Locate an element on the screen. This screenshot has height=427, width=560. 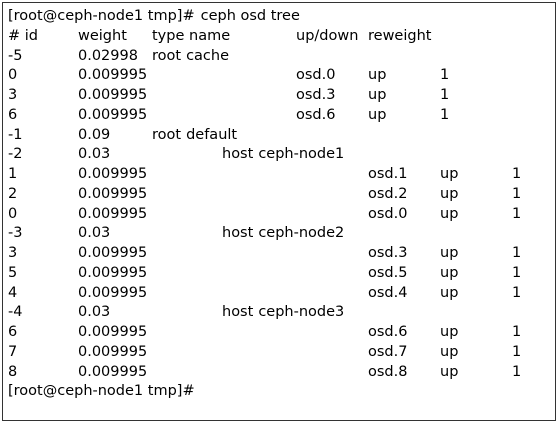
bucket-weight: 0.09 is located at coordinates (94, 134).